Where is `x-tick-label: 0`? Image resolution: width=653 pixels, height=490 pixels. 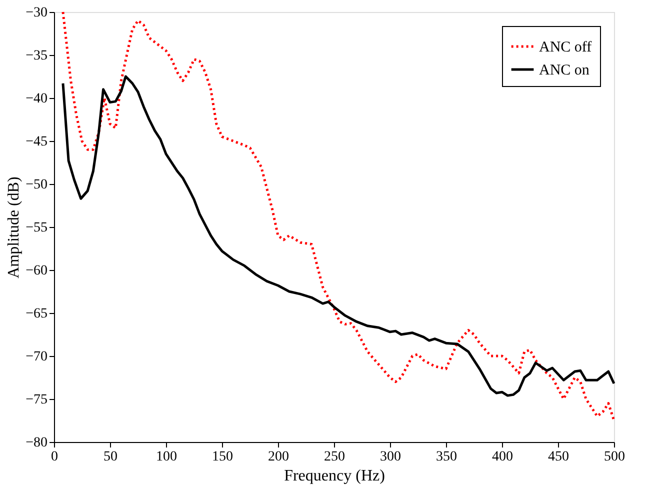
x-tick-label: 0 is located at coordinates (54, 457).